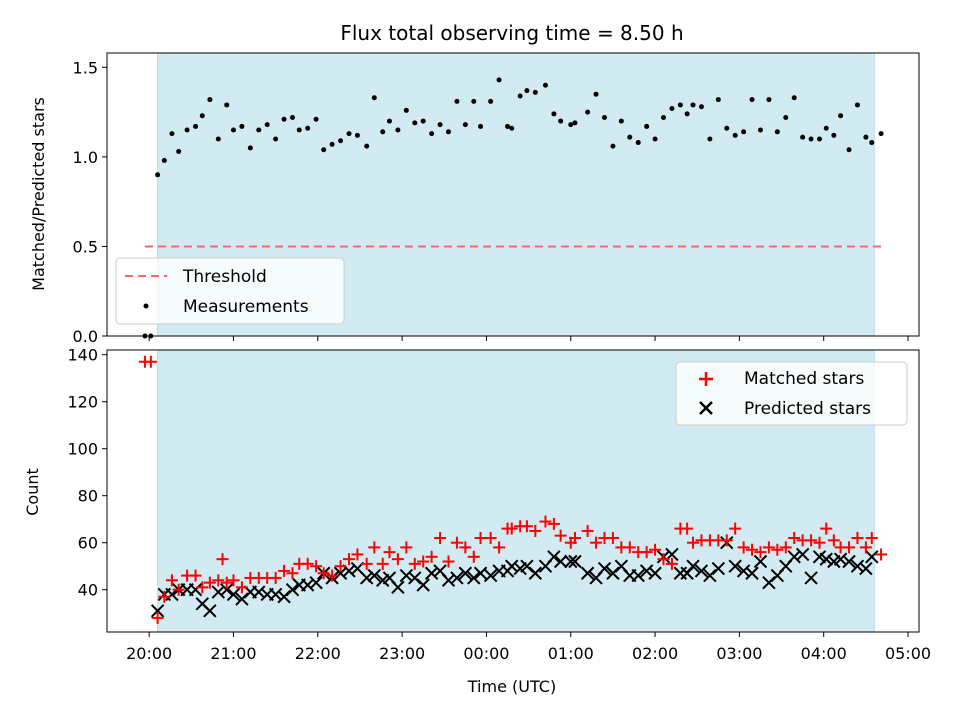 Image resolution: width=960 pixels, height=720 pixels. Describe the element at coordinates (908, 653) in the screenshot. I see `xtick-label: 05:00` at that location.